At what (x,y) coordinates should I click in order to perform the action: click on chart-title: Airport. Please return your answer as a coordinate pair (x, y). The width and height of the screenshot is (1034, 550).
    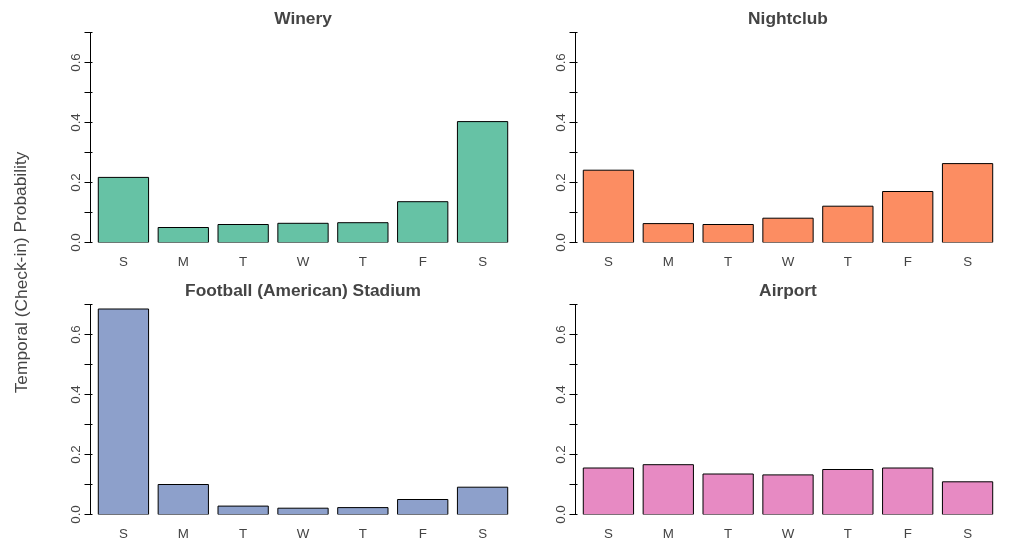
    Looking at the image, I should click on (788, 289).